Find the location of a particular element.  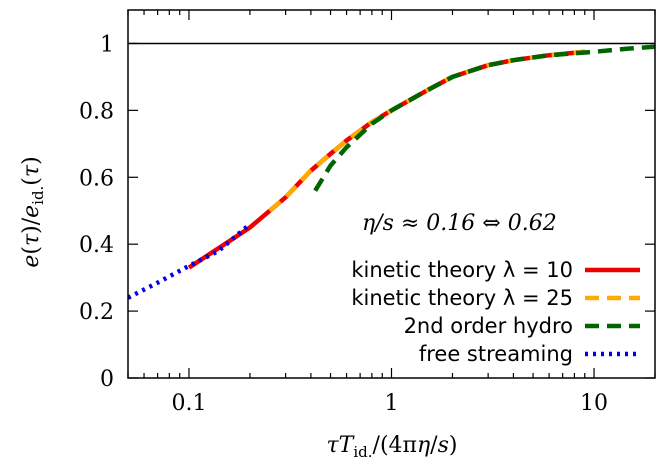

legend-item: free streaming is located at coordinates (529, 354).